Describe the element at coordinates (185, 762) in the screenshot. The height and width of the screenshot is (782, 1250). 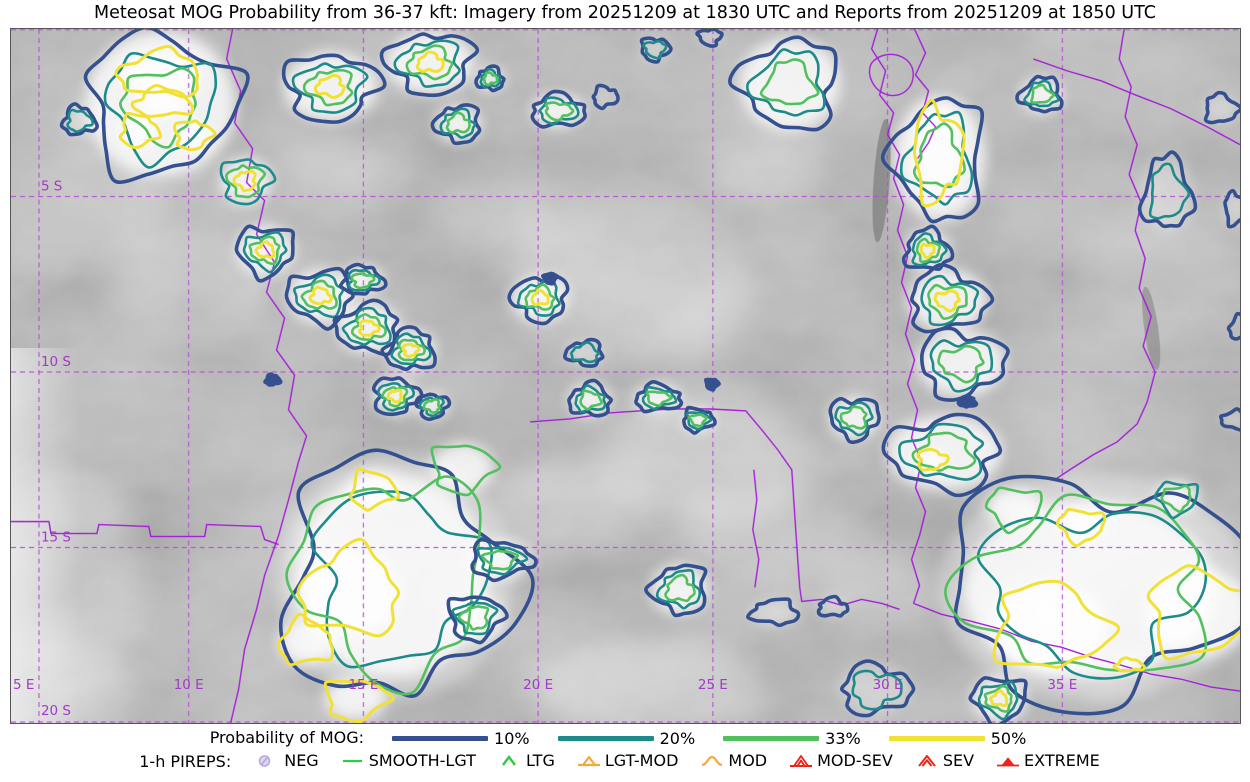
I see `pireps-legend-caption: 1-h PIREPS:` at that location.